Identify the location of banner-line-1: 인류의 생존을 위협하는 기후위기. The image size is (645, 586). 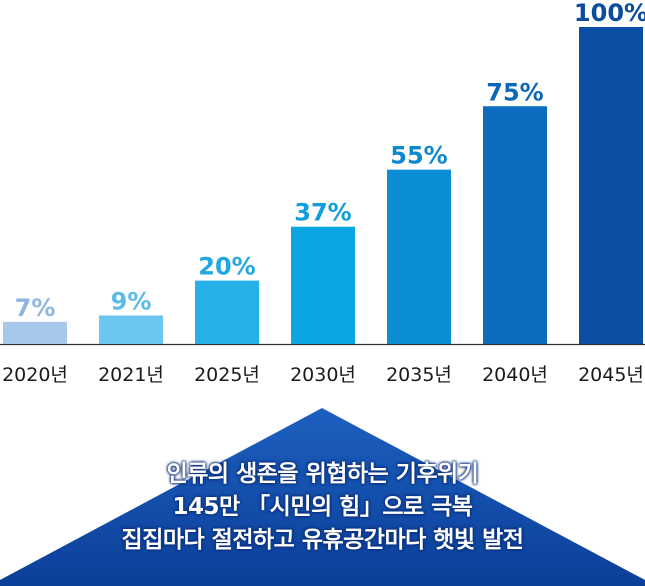
(322, 474).